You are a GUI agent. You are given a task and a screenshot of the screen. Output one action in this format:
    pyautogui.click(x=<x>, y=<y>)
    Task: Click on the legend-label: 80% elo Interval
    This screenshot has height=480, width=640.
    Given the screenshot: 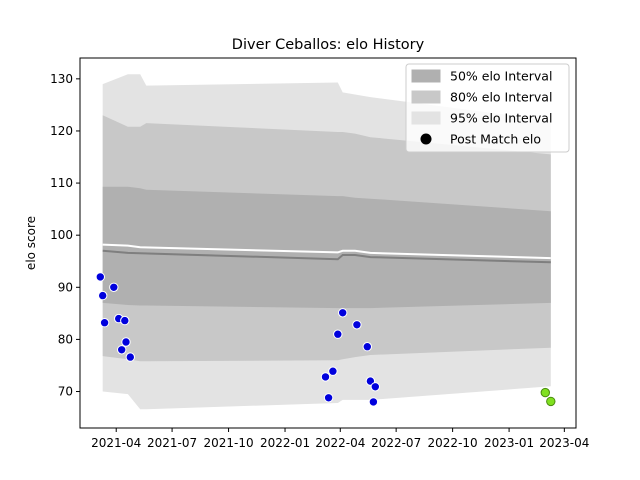 What is the action you would take?
    pyautogui.click(x=501, y=97)
    